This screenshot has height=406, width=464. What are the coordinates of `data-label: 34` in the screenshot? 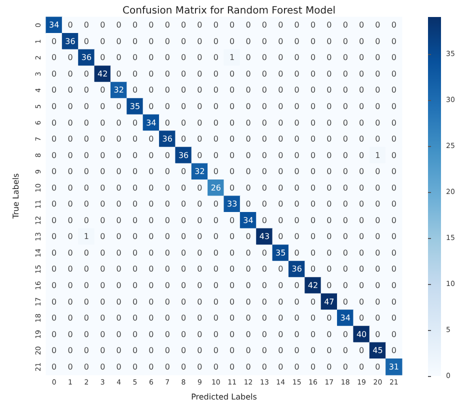 It's located at (54, 25).